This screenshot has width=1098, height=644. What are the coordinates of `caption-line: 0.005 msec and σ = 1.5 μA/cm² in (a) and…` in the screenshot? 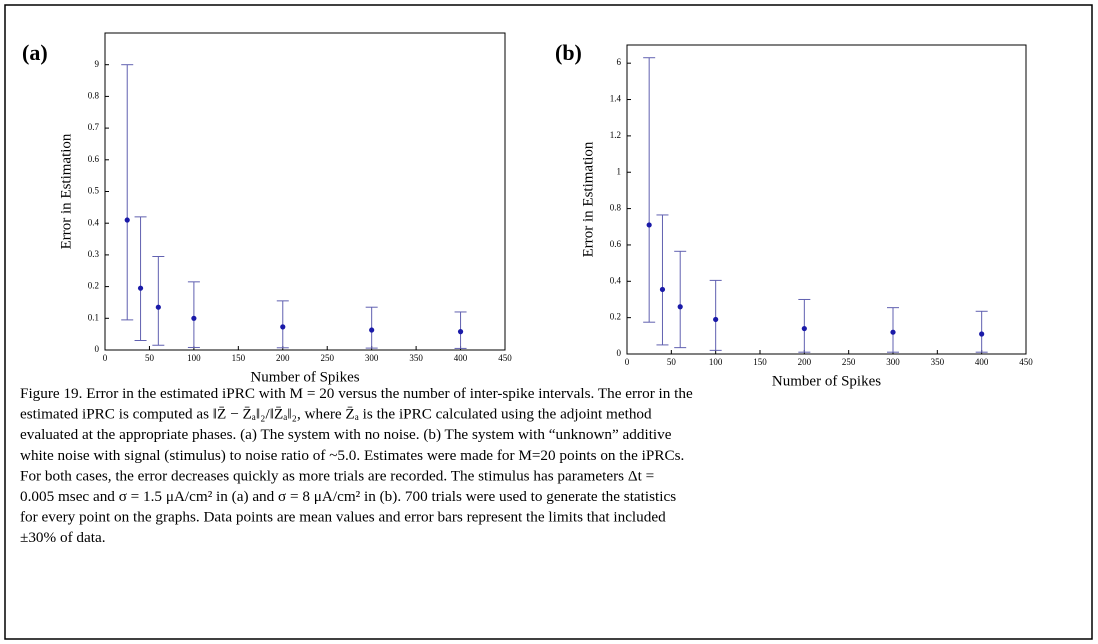 It's located at (348, 496).